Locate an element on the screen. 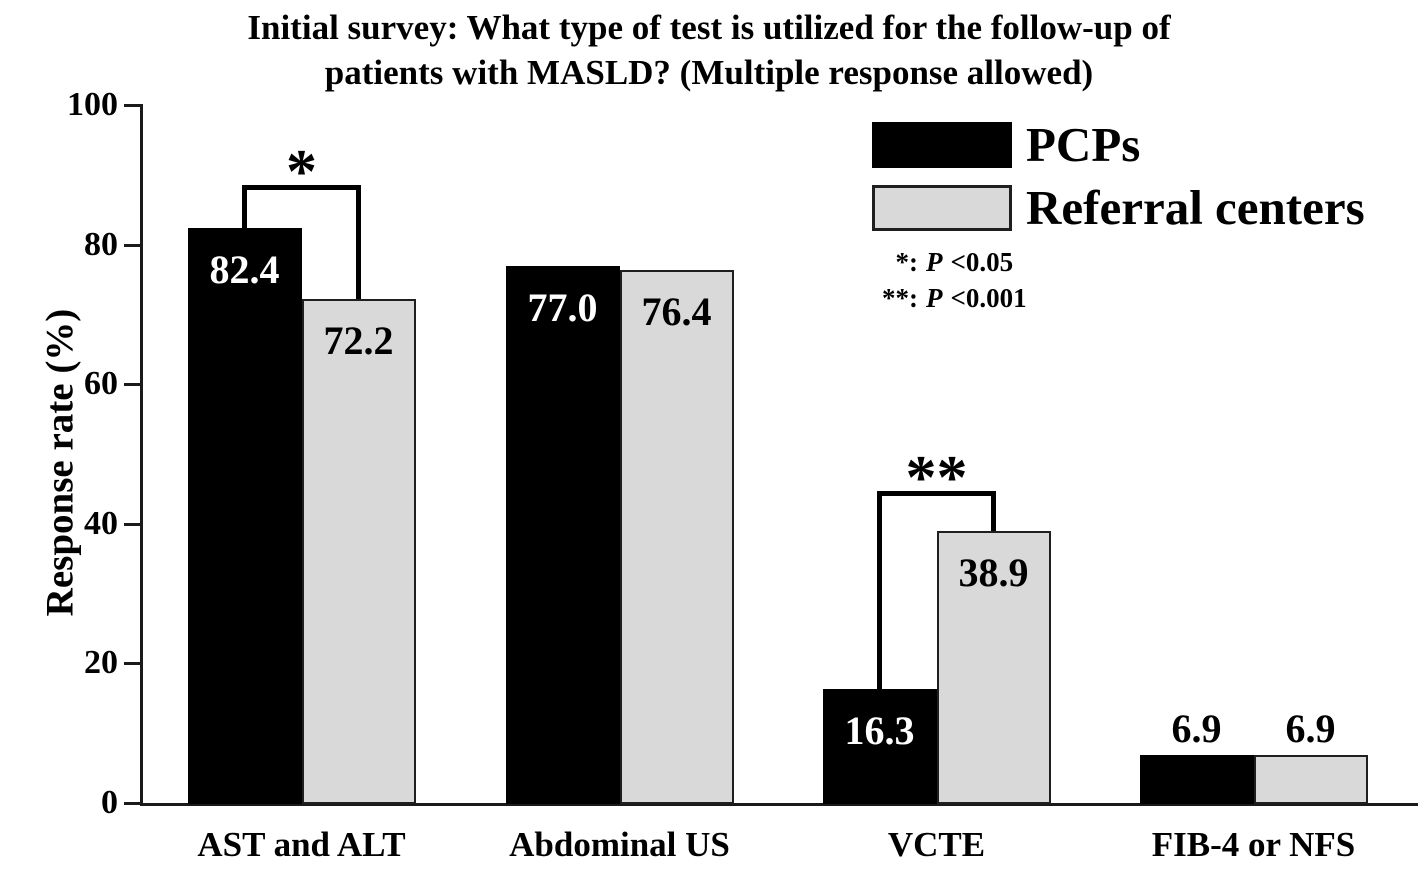 This screenshot has width=1418, height=873. y-axis-label: Response rate (%) is located at coordinates (60, 462).